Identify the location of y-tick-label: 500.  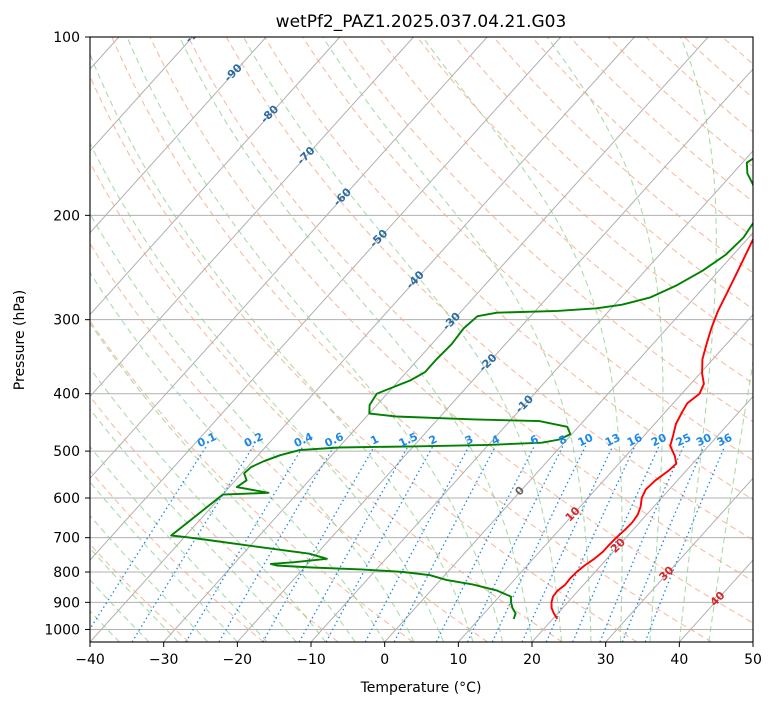
(66, 452).